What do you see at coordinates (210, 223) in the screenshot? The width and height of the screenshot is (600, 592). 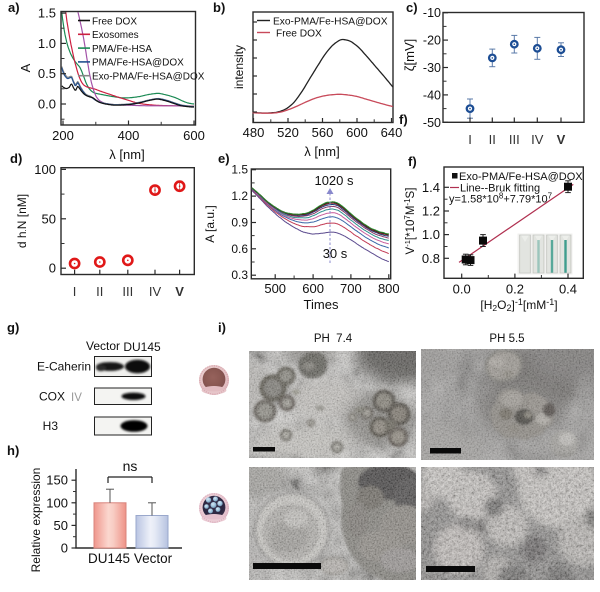 I see `svg-text: A [a.u.]` at bounding box center [210, 223].